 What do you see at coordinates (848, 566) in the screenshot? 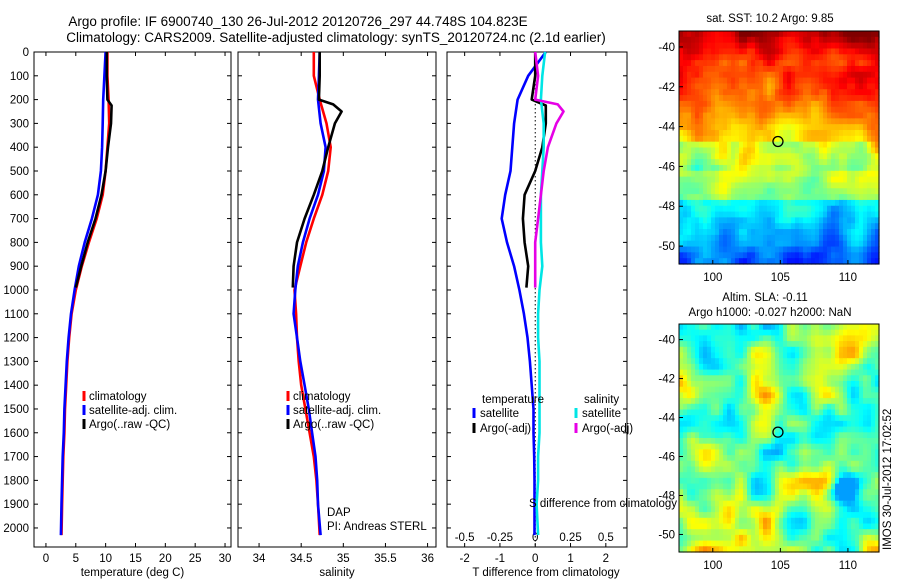
I see `map-x-tick-label: 110` at bounding box center [848, 566].